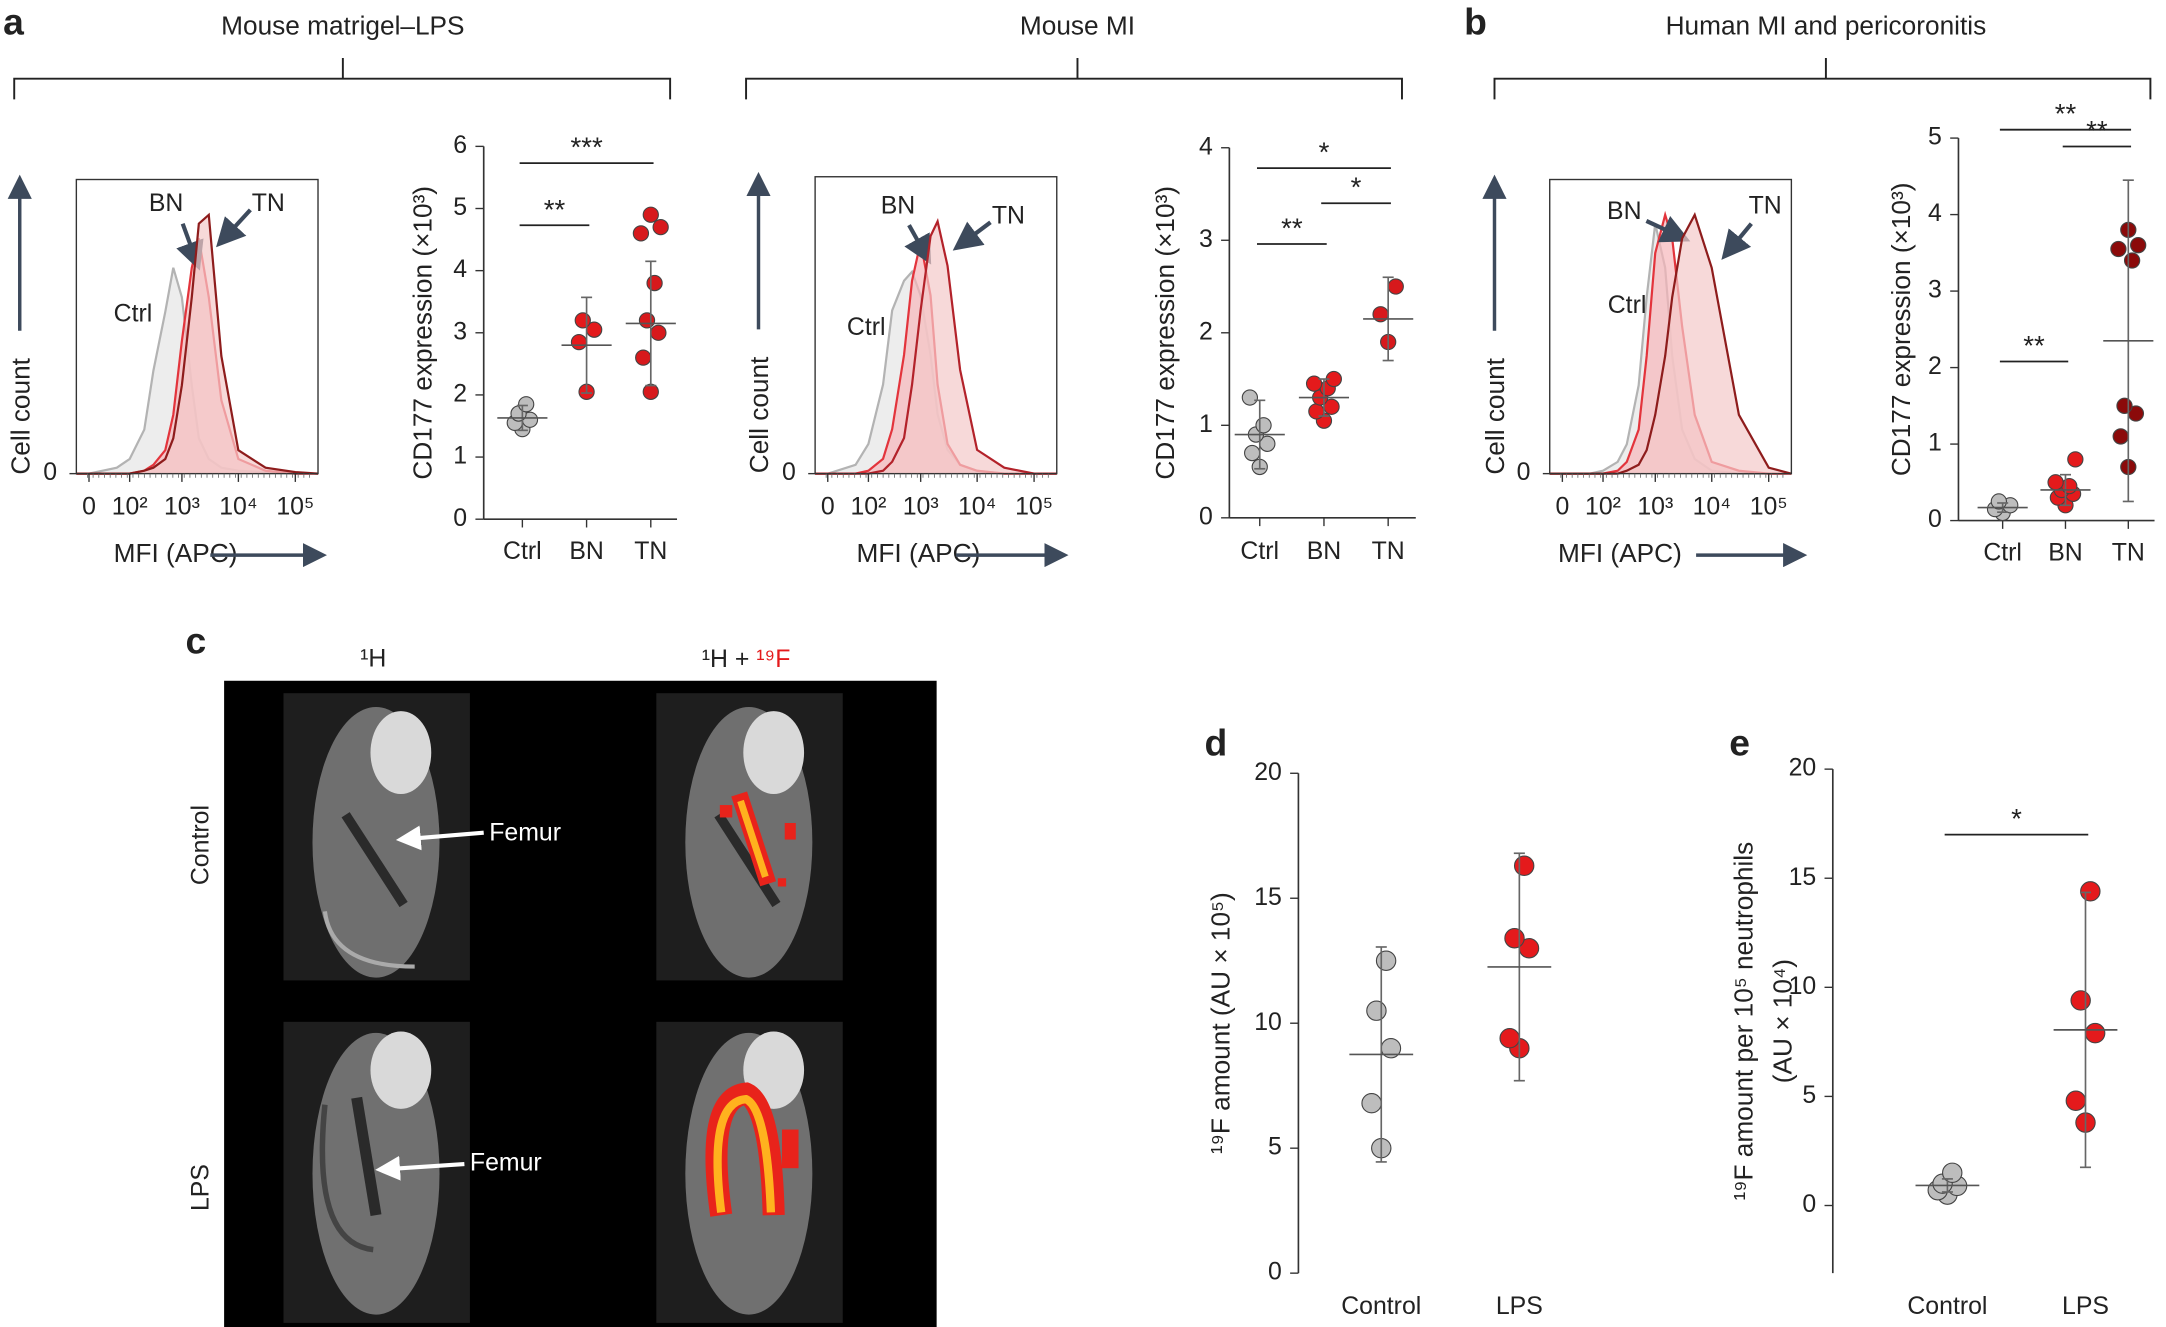 The height and width of the screenshot is (1327, 2166). Describe the element at coordinates (586, 147) in the screenshot. I see `significance-label: ***` at that location.